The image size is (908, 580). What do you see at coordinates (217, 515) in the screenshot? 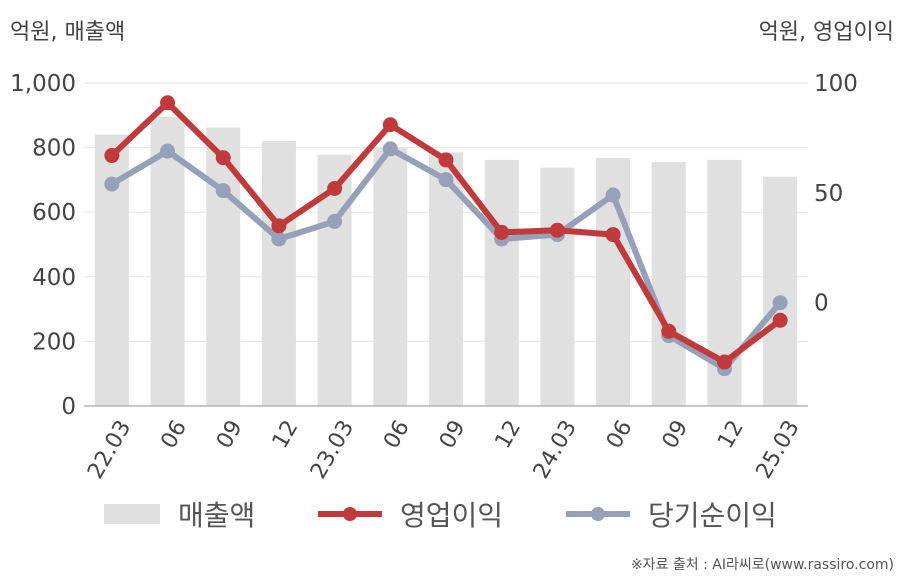
I see `legend-label-revenue: 매출액` at bounding box center [217, 515].